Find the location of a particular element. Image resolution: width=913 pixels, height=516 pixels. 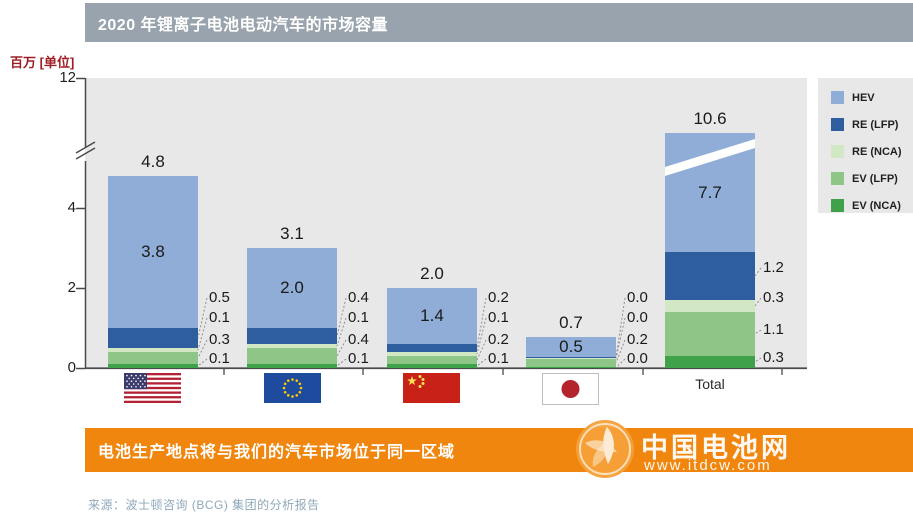

source-note: 来源：波士顿咨询 (BCG) 集团的分析报告 is located at coordinates (204, 505).